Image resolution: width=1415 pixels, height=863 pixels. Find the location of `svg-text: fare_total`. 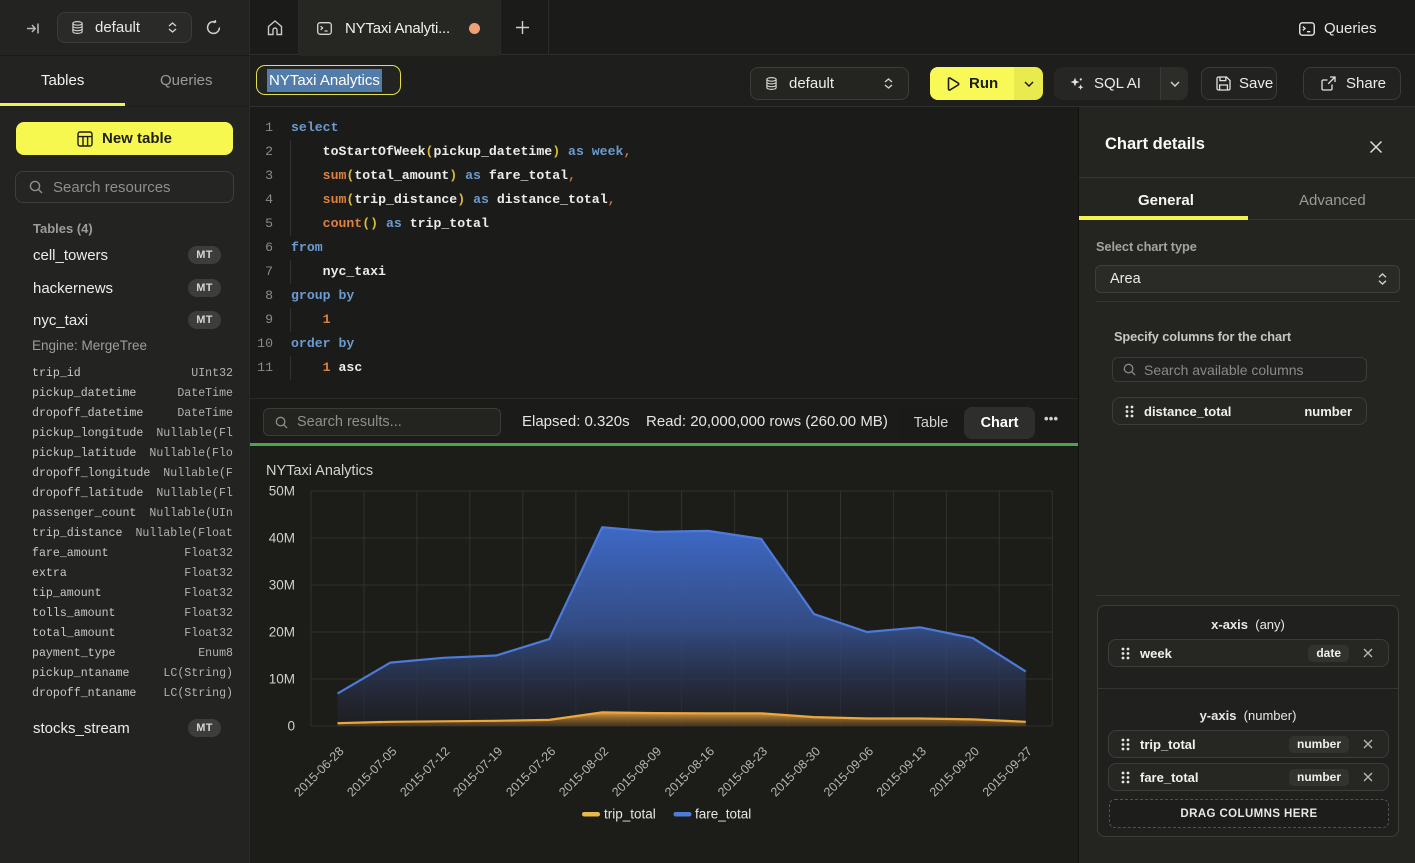

svg-text: fare_total is located at coordinates (723, 814).